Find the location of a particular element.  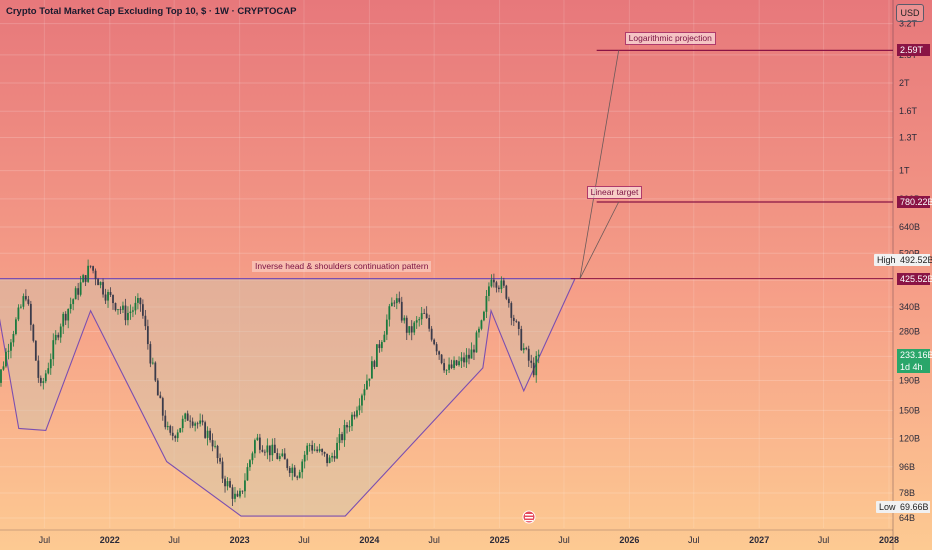

events is located at coordinates (529, 517).